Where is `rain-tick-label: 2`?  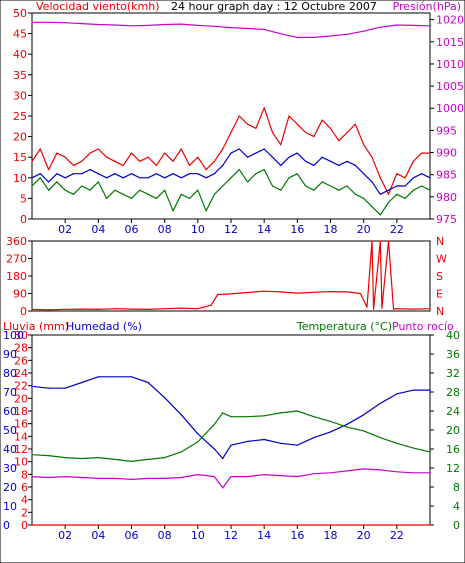 rain-tick-label: 2 is located at coordinates (24, 512).